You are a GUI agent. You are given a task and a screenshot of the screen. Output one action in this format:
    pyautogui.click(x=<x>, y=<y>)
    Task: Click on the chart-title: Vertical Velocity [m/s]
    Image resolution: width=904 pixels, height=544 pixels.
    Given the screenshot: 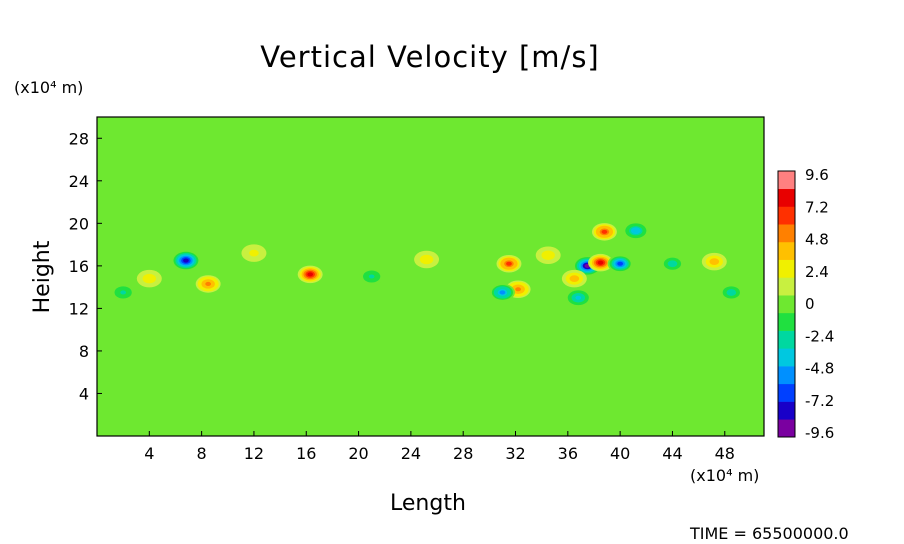 What is the action you would take?
    pyautogui.click(x=430, y=57)
    